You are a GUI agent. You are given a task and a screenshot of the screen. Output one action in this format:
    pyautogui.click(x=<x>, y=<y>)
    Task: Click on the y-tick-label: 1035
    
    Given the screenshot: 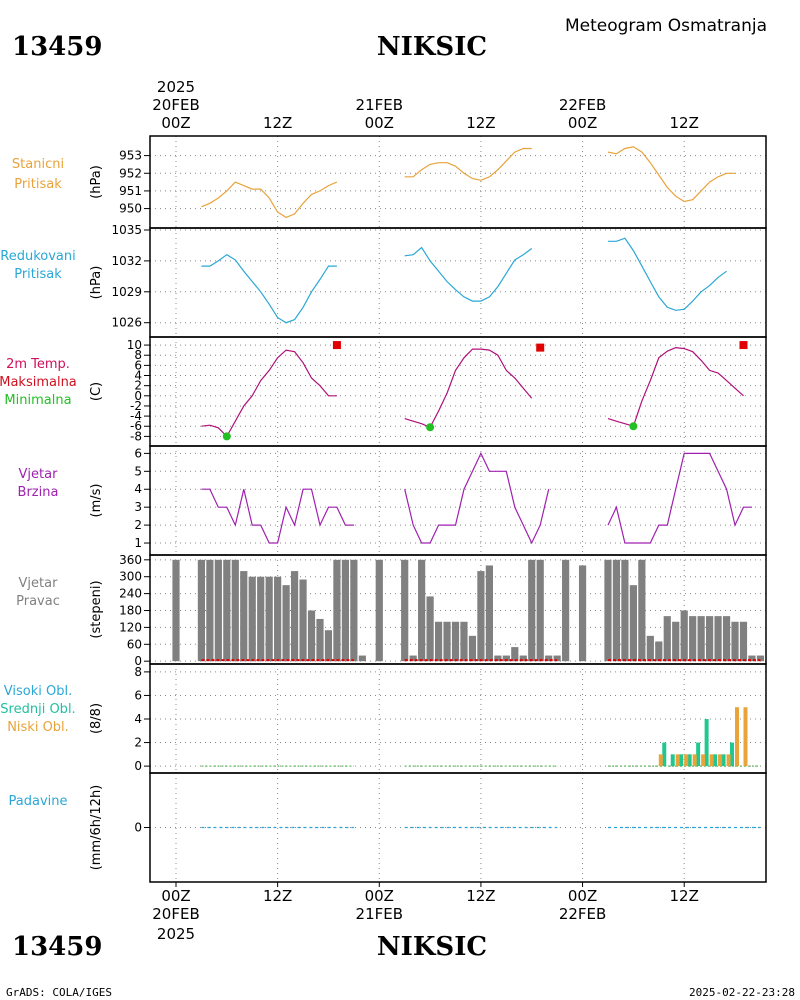 What is the action you would take?
    pyautogui.click(x=126, y=230)
    